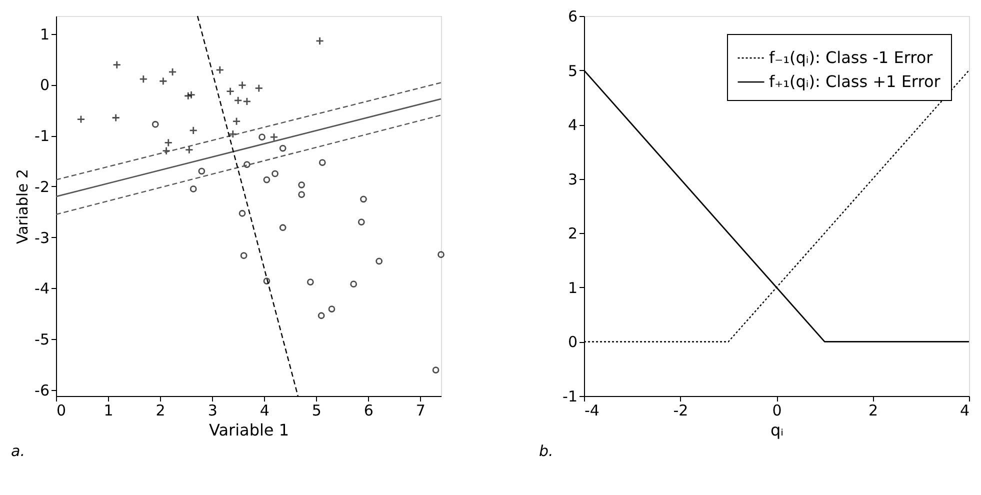 The width and height of the screenshot is (981, 495). What do you see at coordinates (42, 339) in the screenshot?
I see `y-tick-label: -5` at bounding box center [42, 339].